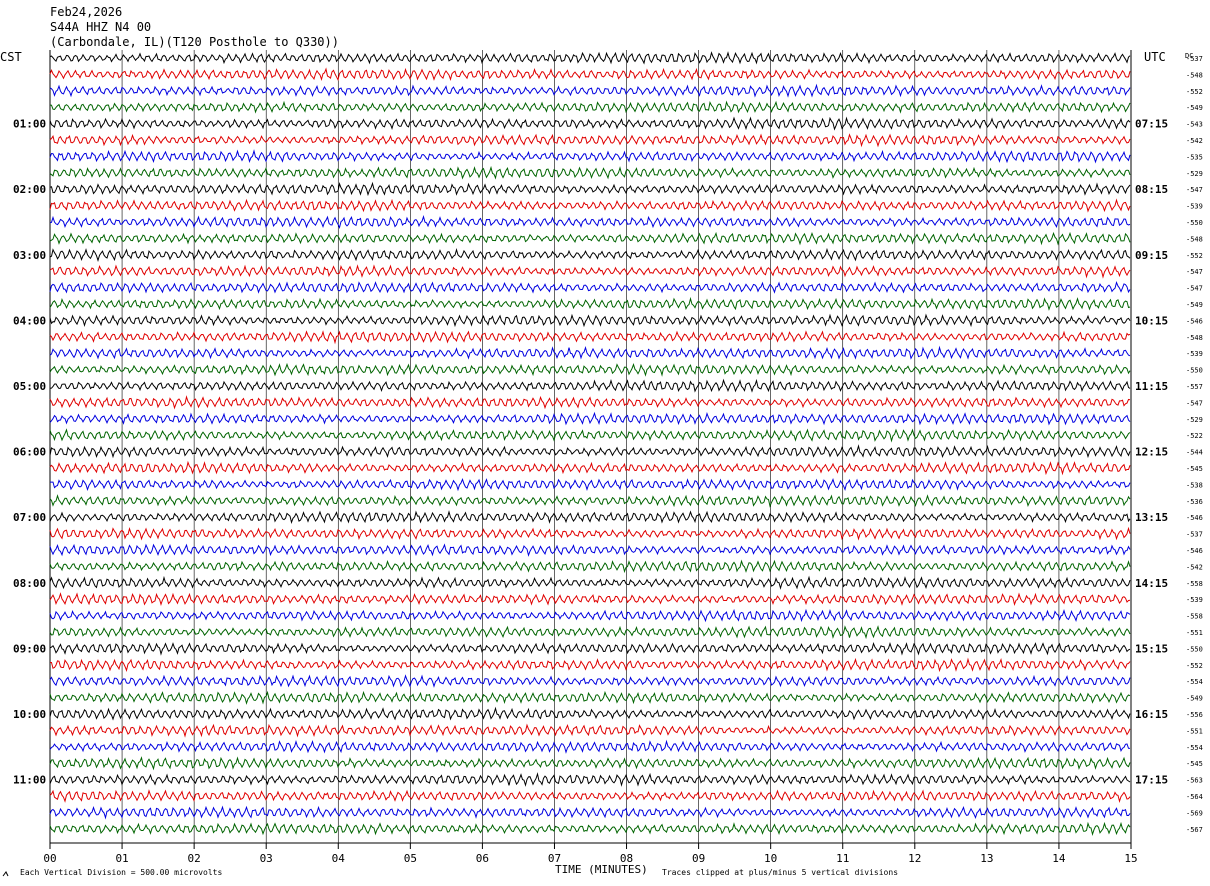  I want to click on x-tick-label: 02, so click(194, 858).